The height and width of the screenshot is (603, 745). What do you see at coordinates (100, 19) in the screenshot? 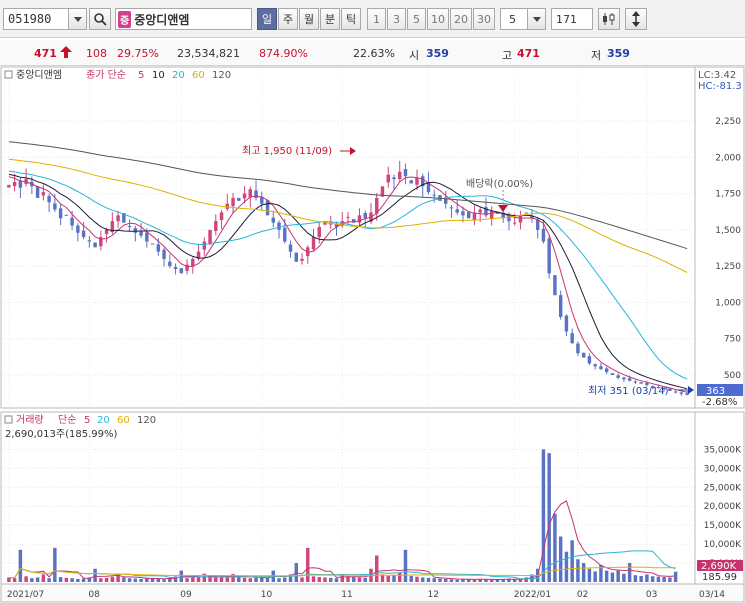
I see `search-button` at bounding box center [100, 19].